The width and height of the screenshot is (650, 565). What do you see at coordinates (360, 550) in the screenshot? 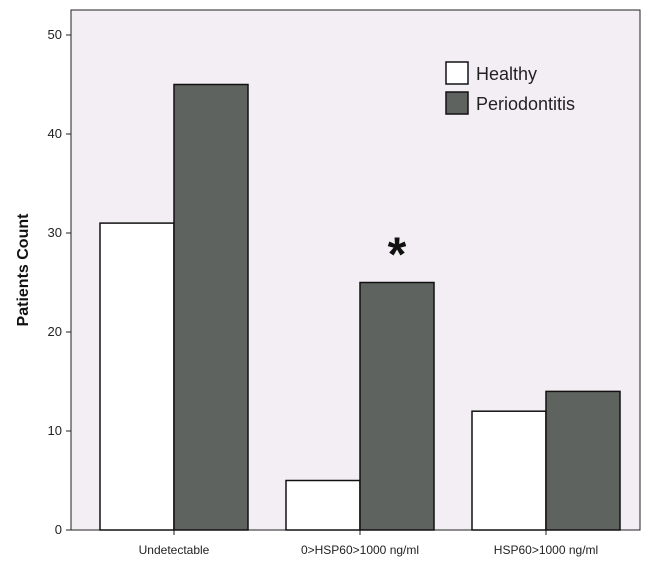
I see `x-tick-label: 0>HSP60>1000 ng/ml` at bounding box center [360, 550].